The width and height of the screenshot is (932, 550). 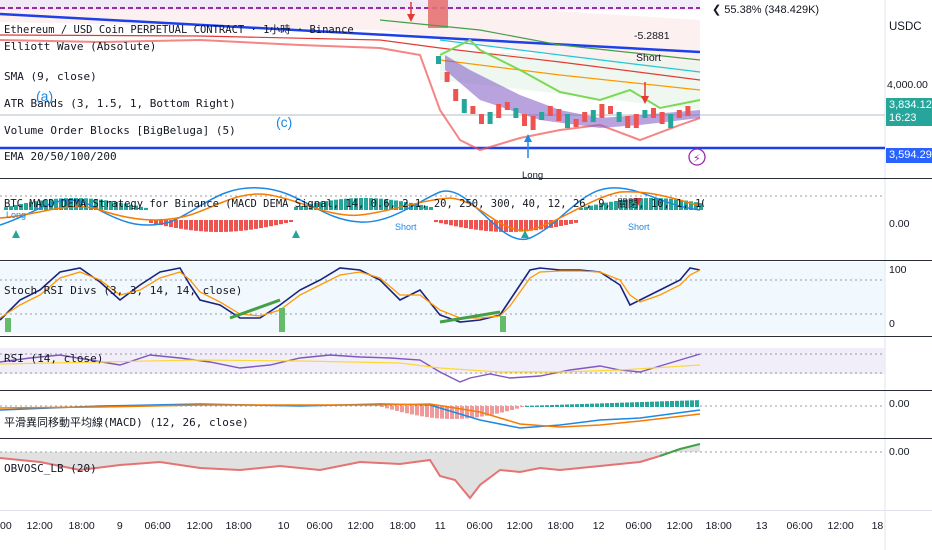 I want to click on short-marker, so click(x=638, y=202).